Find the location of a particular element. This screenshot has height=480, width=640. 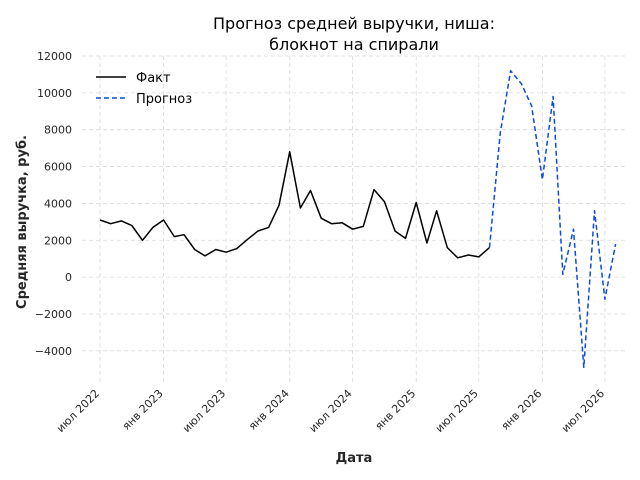

chart-title-line-1: Прогноз средней выручки, ниша: is located at coordinates (354, 23).